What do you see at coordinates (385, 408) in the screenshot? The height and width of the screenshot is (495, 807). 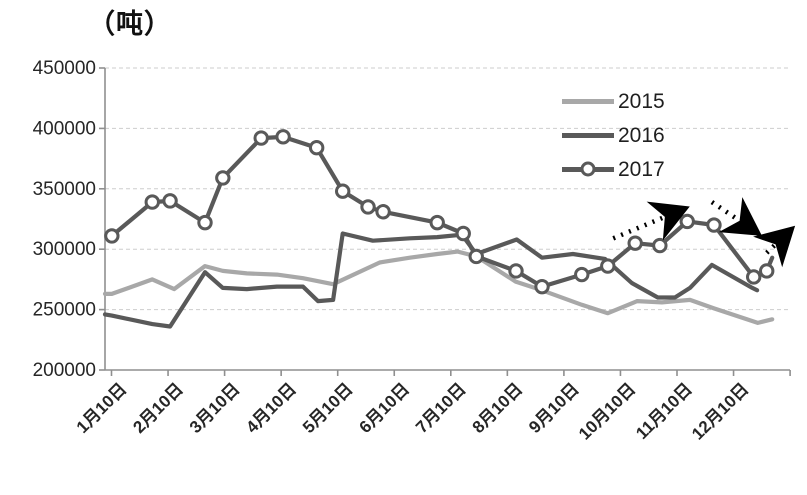 I see `x-axis-label: 6月10日` at bounding box center [385, 408].